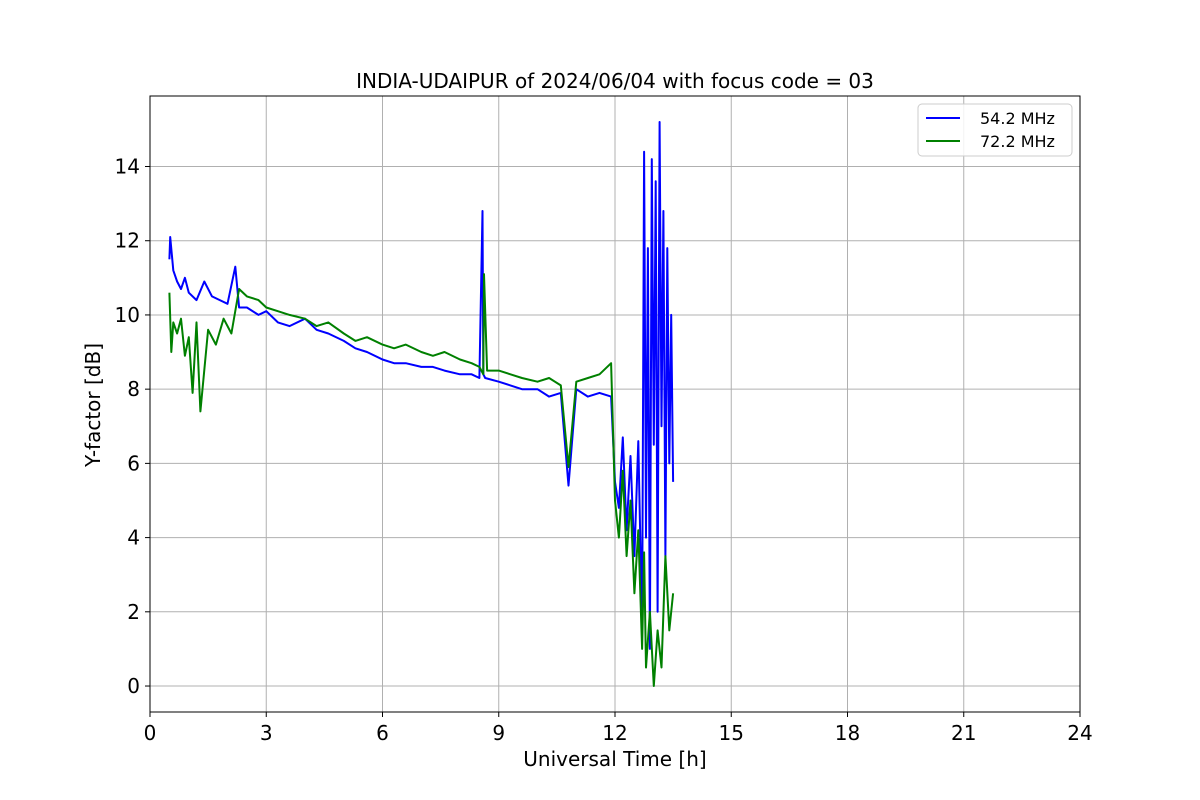 The image size is (1200, 800). Describe the element at coordinates (1017, 141) in the screenshot. I see `legend-label: 72.2 MHz` at that location.